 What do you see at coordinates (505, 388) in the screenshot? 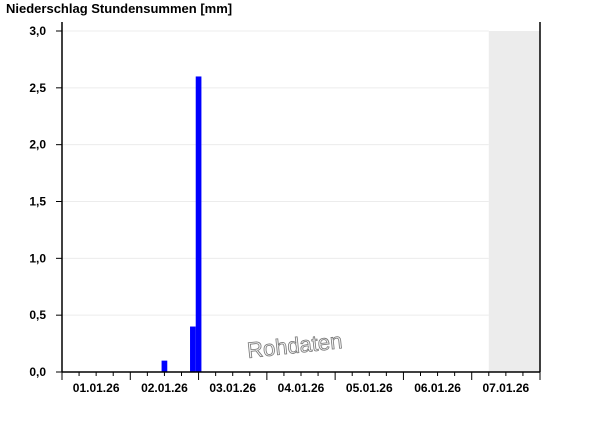
I see `x-tick-label: 07.01.26` at bounding box center [505, 388].